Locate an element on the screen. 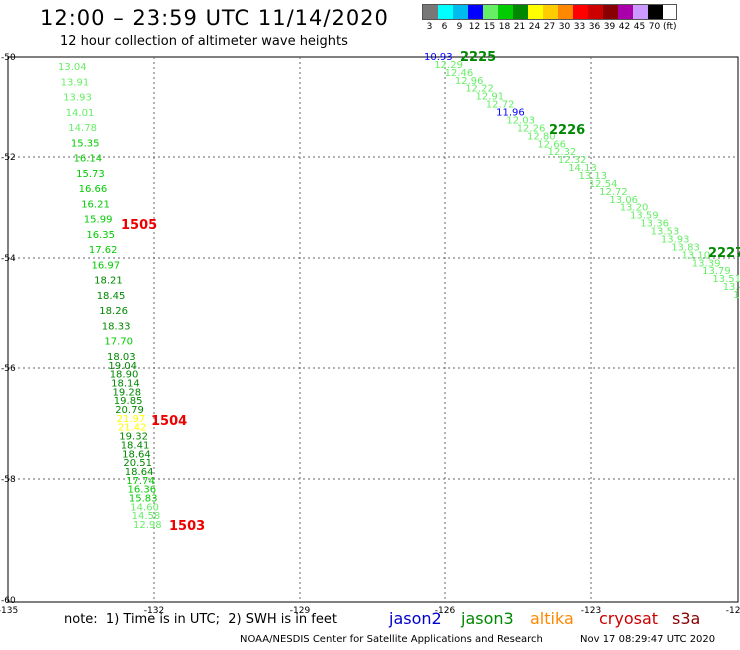 The height and width of the screenshot is (650, 740). wave-height-value: 13.51 is located at coordinates (726, 279).